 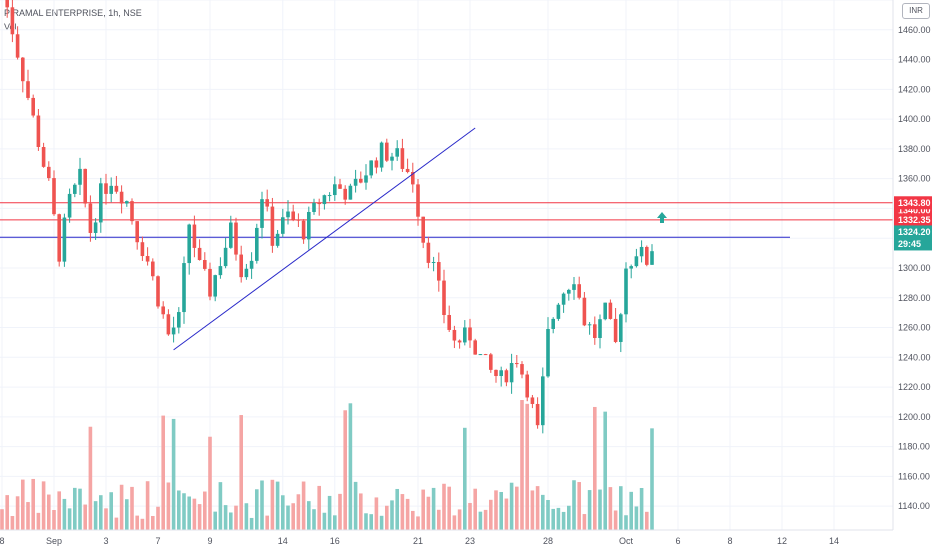 I want to click on y-tick-label: 1160.00, so click(x=914, y=476).